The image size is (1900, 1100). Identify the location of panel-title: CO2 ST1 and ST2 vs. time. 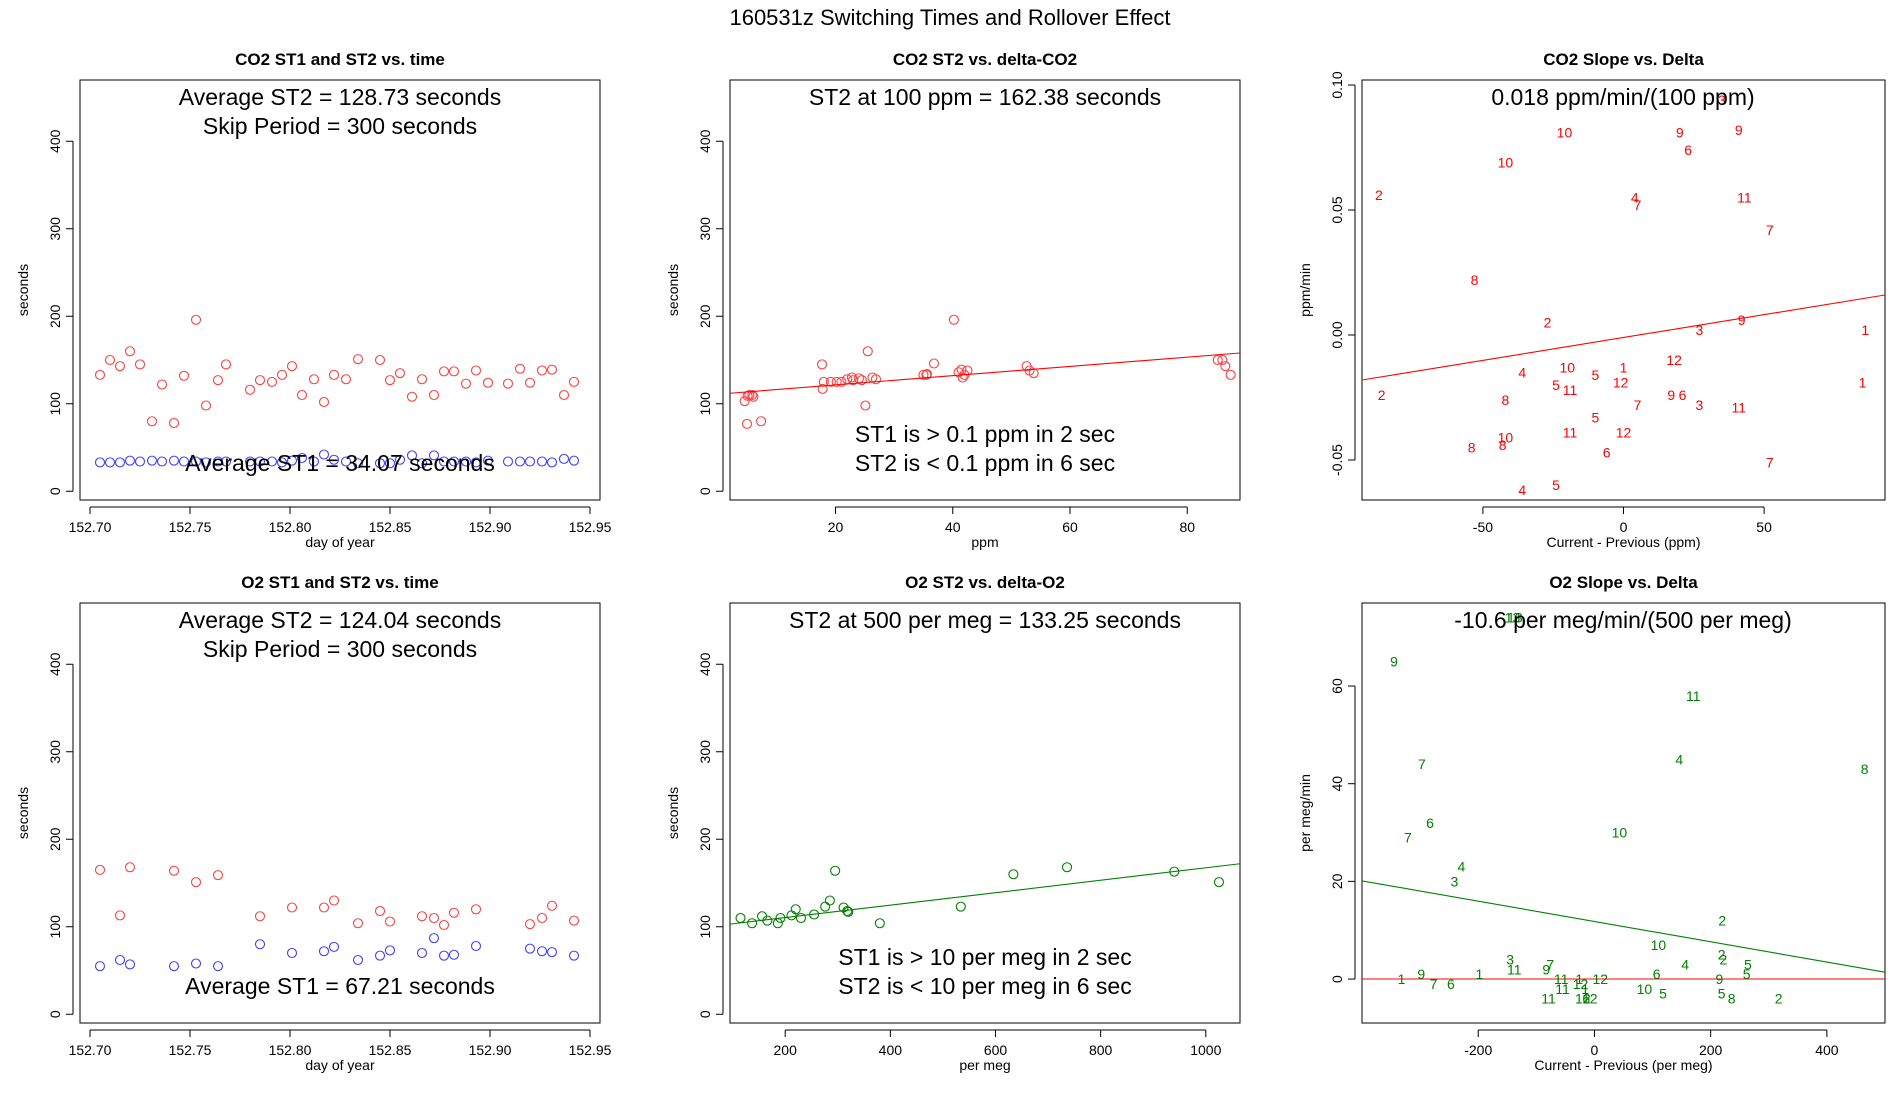
(340, 59).